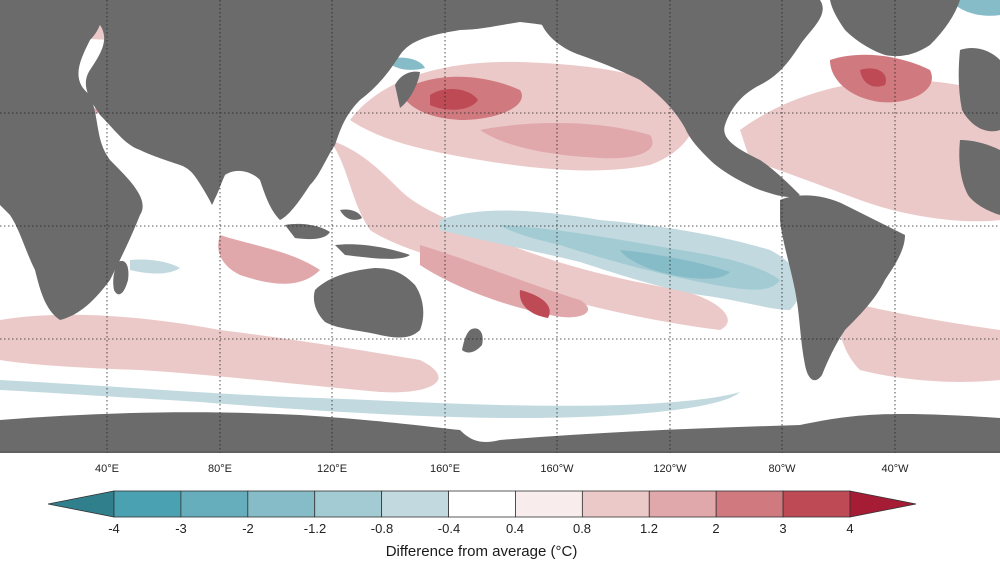 The width and height of the screenshot is (1000, 570). I want to click on japan, so click(407, 89).